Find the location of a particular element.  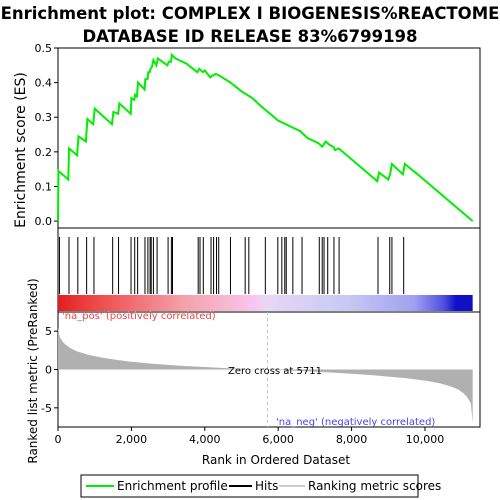

x-tick-label: 4,000 is located at coordinates (205, 439).